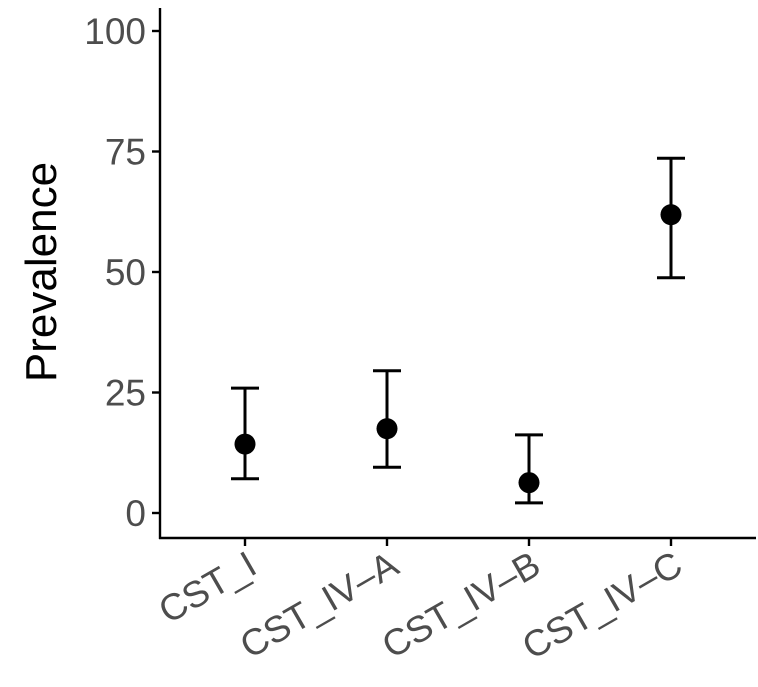 The height and width of the screenshot is (687, 758). What do you see at coordinates (602, 605) in the screenshot?
I see `x-tick-label: CST_IV–C` at bounding box center [602, 605].